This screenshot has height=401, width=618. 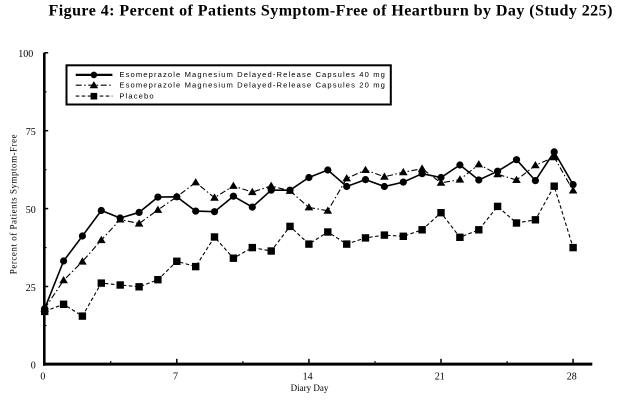 I want to click on svg-text: Placebo, so click(x=136, y=95).